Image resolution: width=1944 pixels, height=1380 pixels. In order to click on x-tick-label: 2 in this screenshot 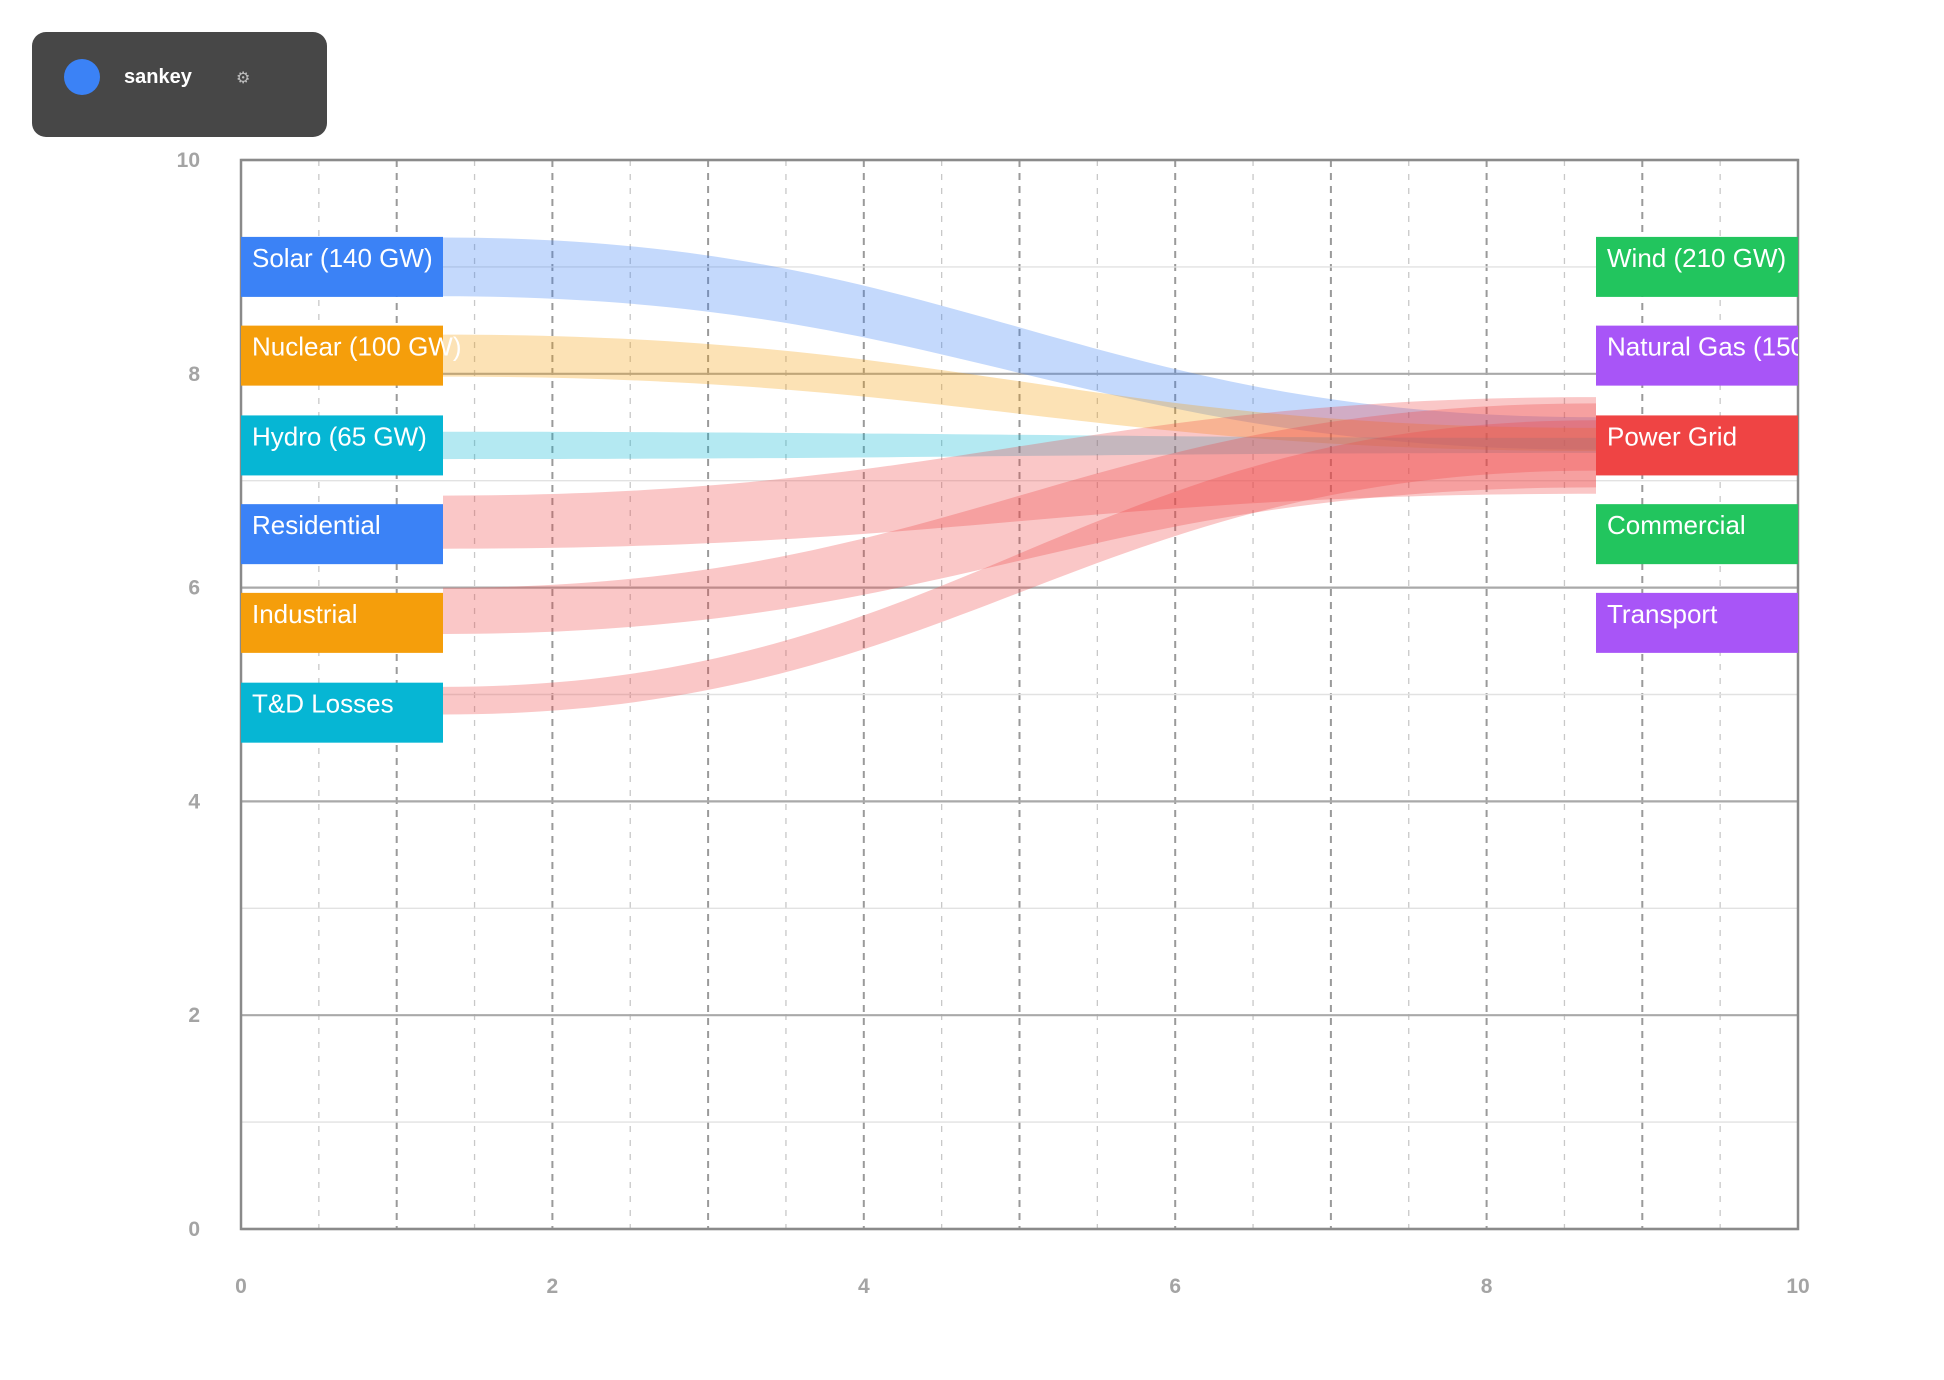, I will do `click(553, 1286)`.